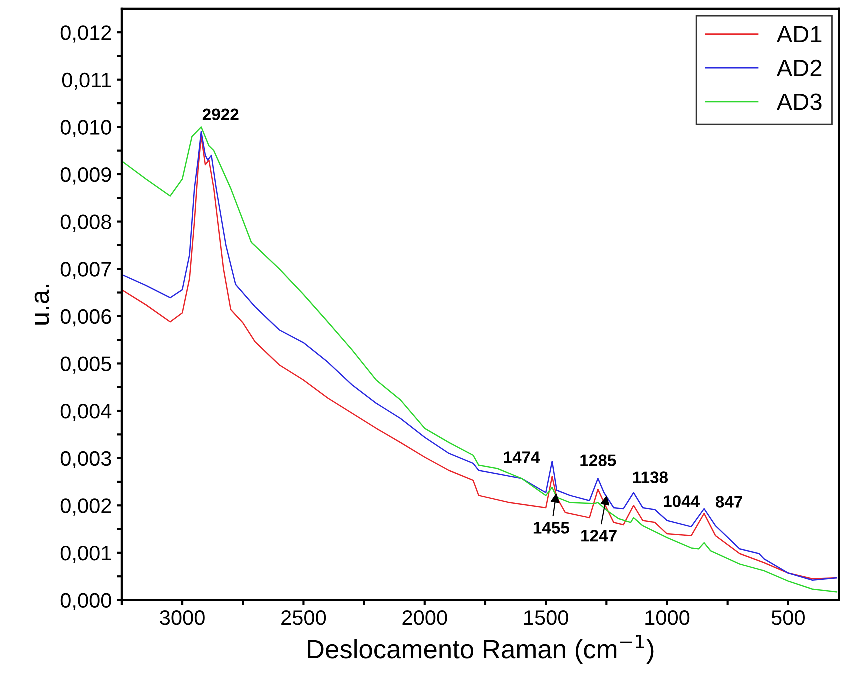 This screenshot has height=686, width=841. I want to click on y-tick-label: 0,004, so click(86, 413).